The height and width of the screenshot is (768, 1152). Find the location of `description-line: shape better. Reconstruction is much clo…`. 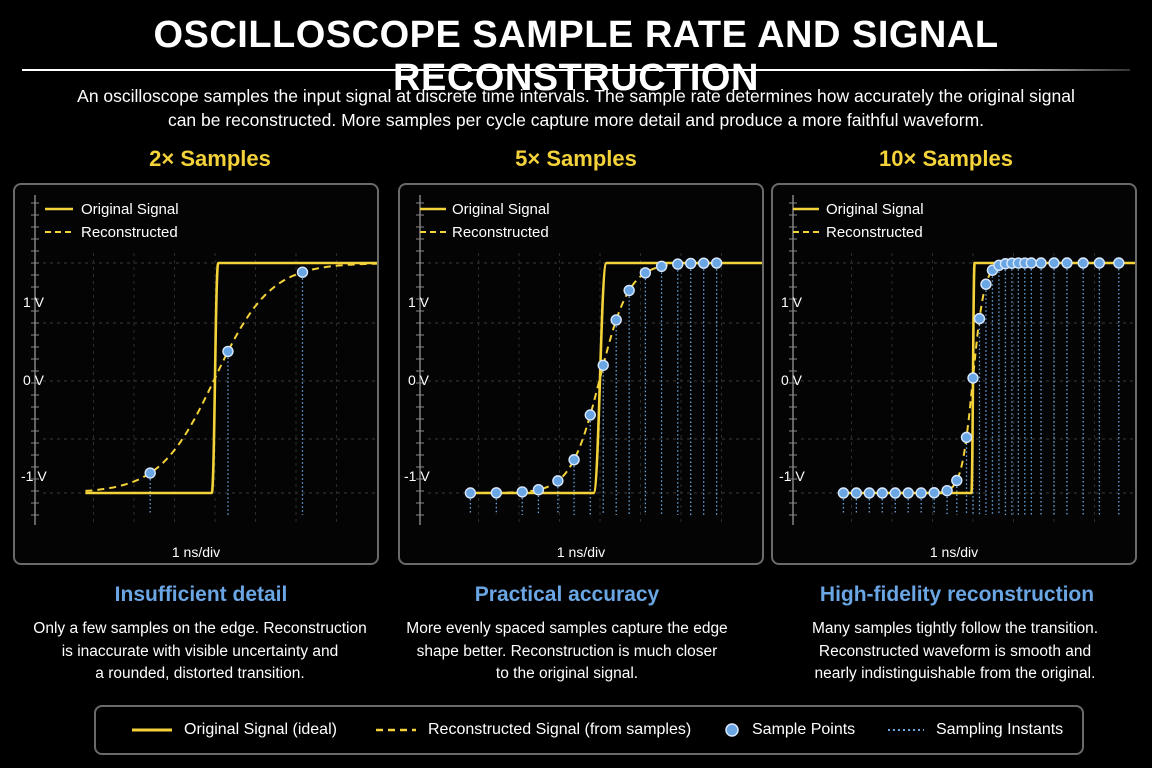

description-line: shape better. Reconstruction is much clo… is located at coordinates (567, 651).